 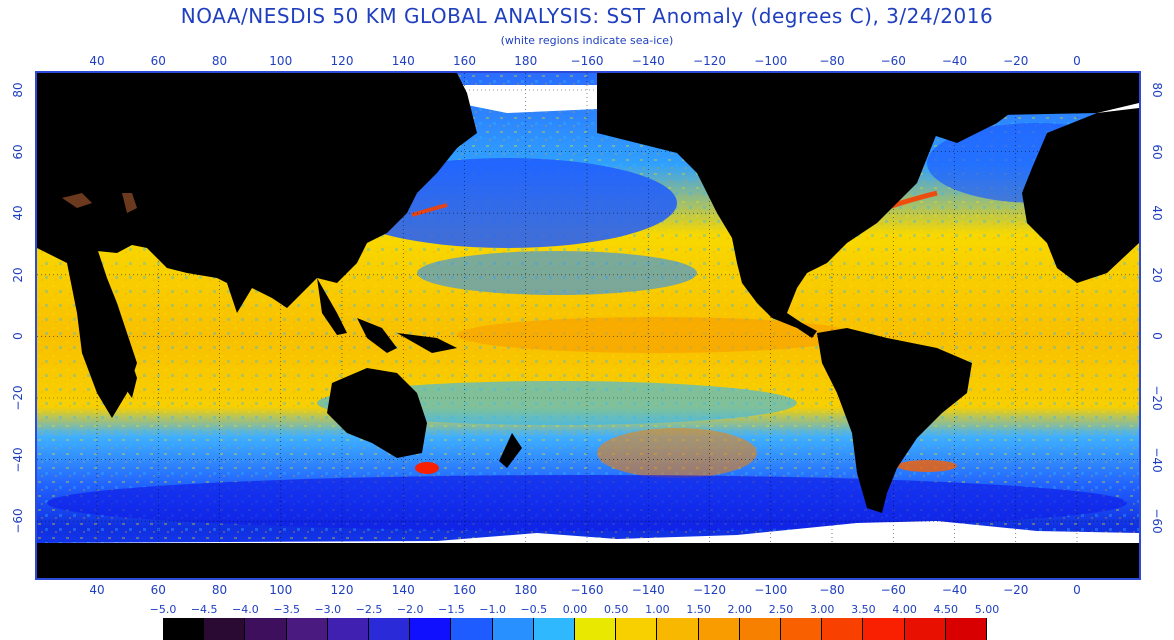 What do you see at coordinates (954, 590) in the screenshot?
I see `lon-label: −40` at bounding box center [954, 590].